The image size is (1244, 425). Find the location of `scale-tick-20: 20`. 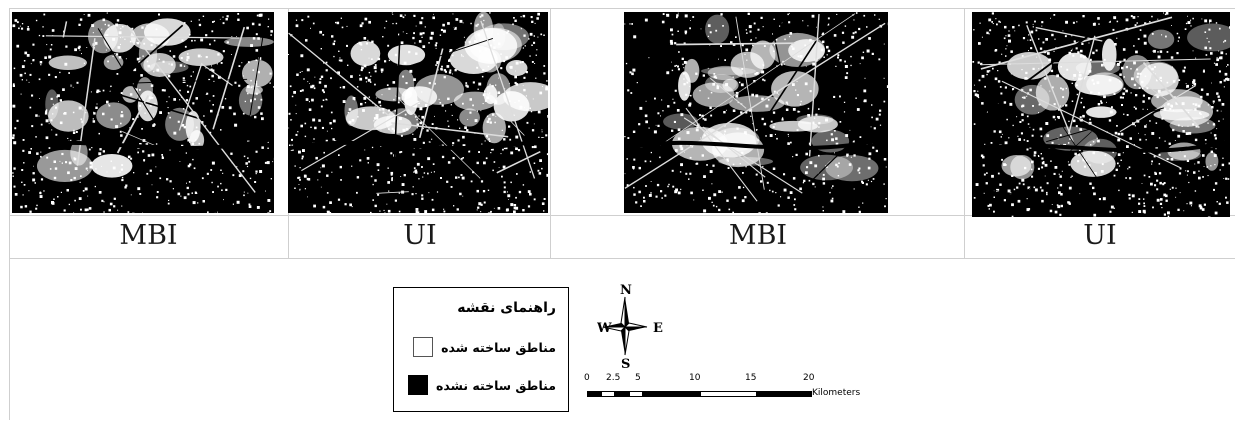

scale-tick-20: 20 is located at coordinates (809, 378).